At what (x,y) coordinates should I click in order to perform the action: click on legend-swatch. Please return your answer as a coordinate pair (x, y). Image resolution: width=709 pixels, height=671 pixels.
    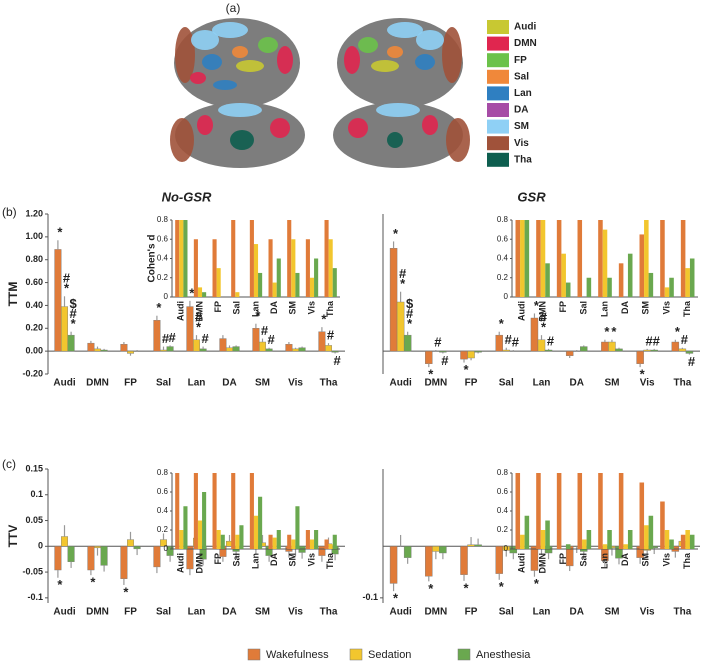
    Looking at the image, I should click on (498, 93).